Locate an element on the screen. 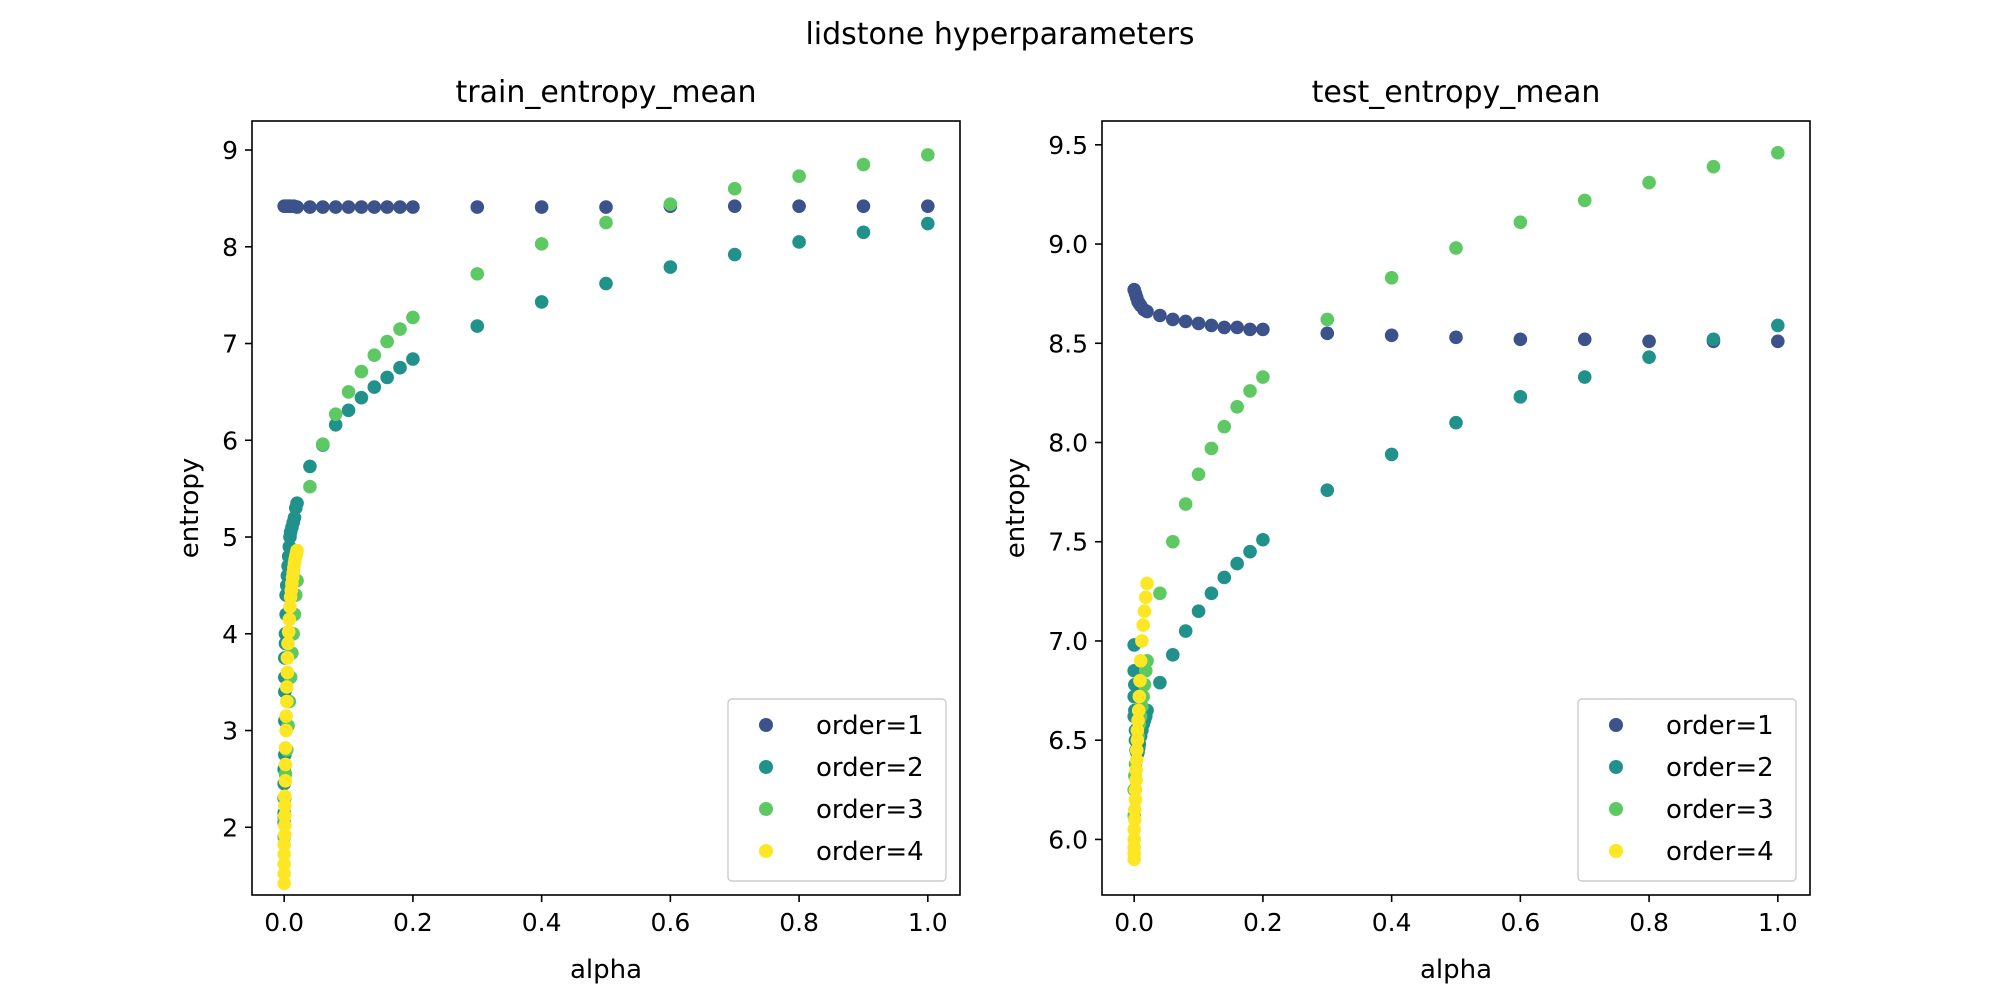 This screenshot has height=1000, width=2000. train-x-tick-label: 0.0 is located at coordinates (284, 922).